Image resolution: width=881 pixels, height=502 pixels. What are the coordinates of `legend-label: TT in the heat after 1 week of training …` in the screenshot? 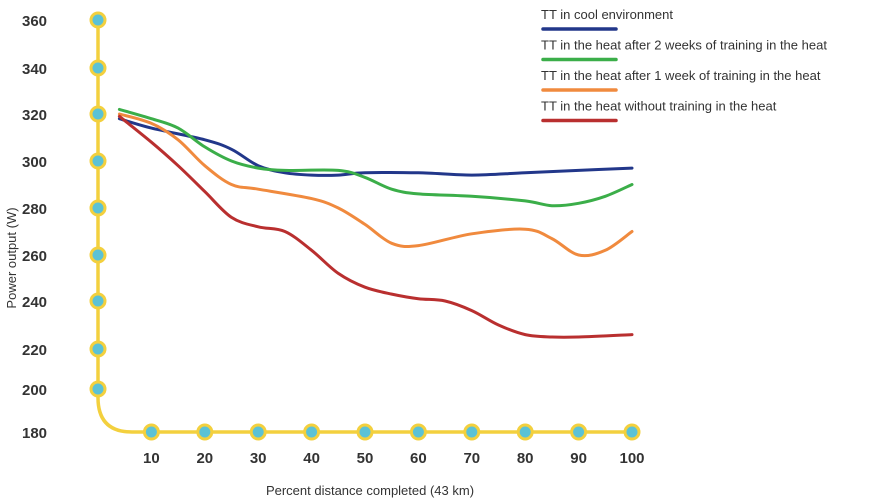 It's located at (681, 75).